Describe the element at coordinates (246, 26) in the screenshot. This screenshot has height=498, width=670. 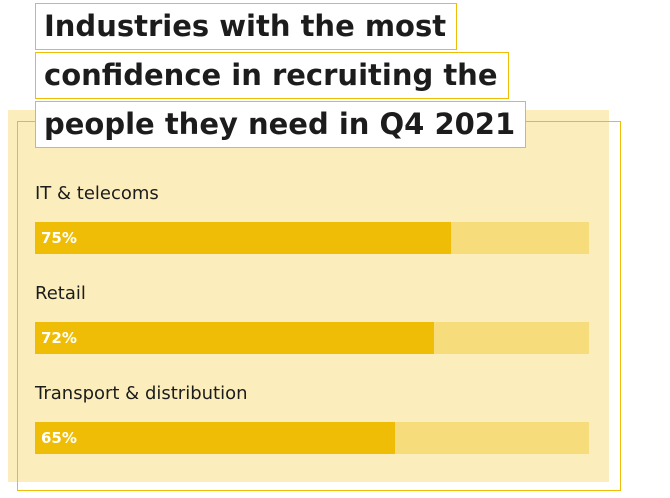
I see `chart-title-line-1: Industries with the most` at that location.